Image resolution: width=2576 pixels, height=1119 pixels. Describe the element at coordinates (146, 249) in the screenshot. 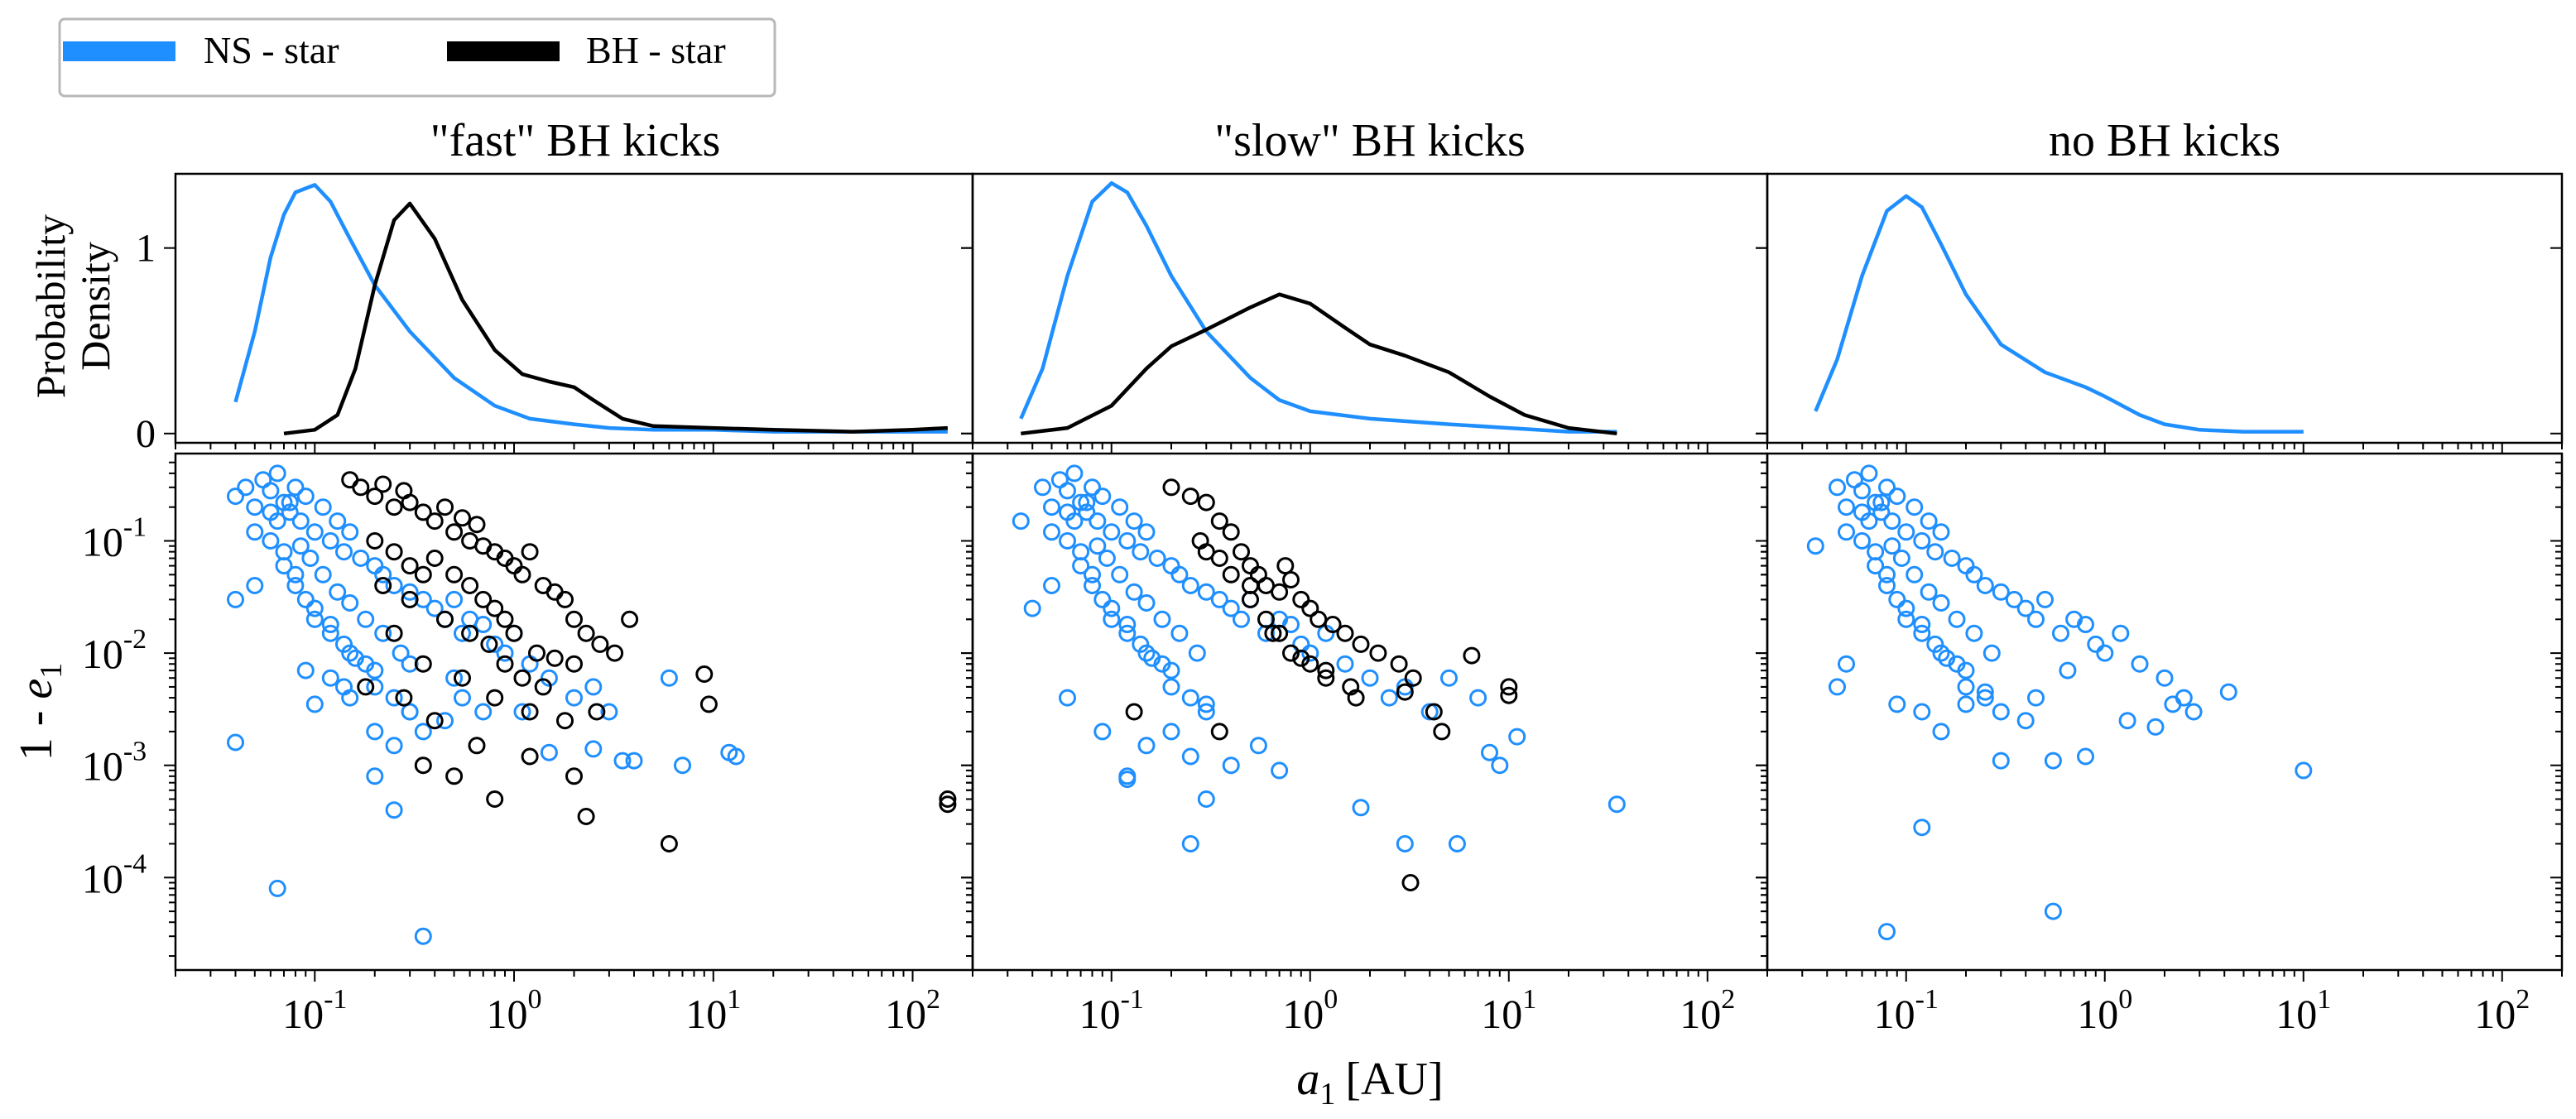

I see `kde-y-tick-label: 1` at that location.